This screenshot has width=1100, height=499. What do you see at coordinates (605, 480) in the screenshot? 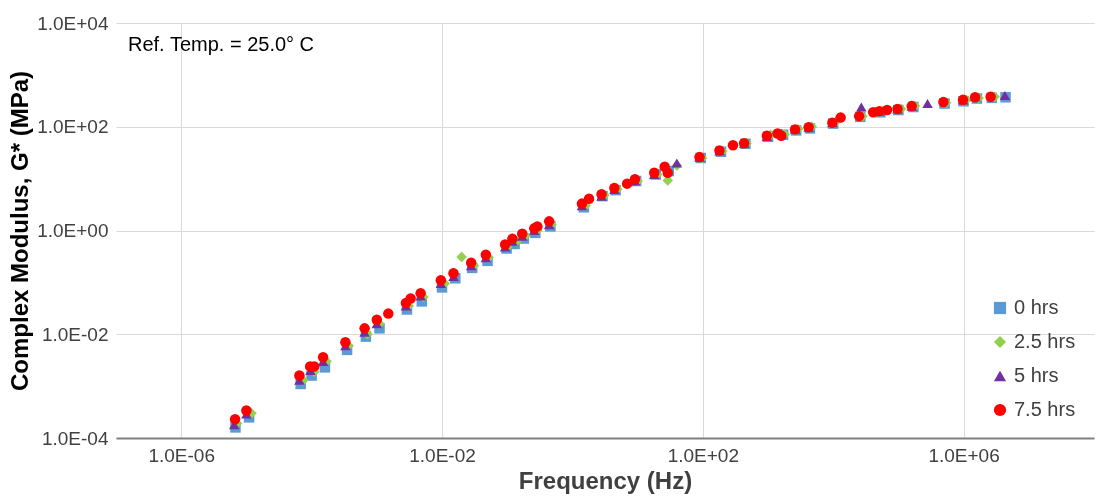
I see `x-axis-title: Frequency (Hz)` at bounding box center [605, 480].